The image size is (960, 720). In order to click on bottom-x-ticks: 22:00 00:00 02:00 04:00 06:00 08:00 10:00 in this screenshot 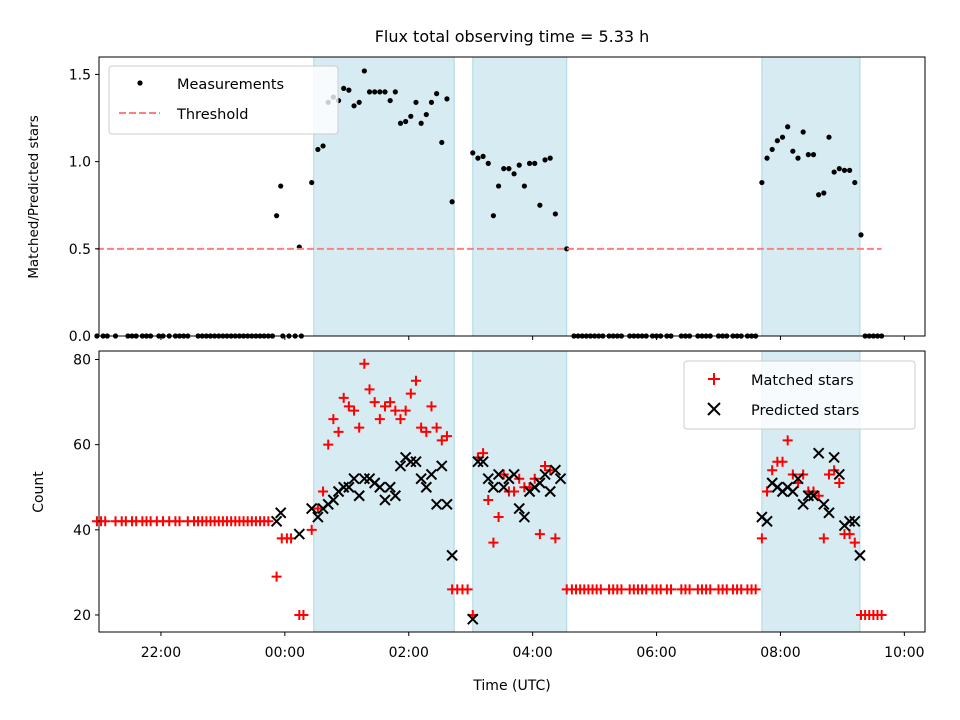, I will do `click(533, 646)`.